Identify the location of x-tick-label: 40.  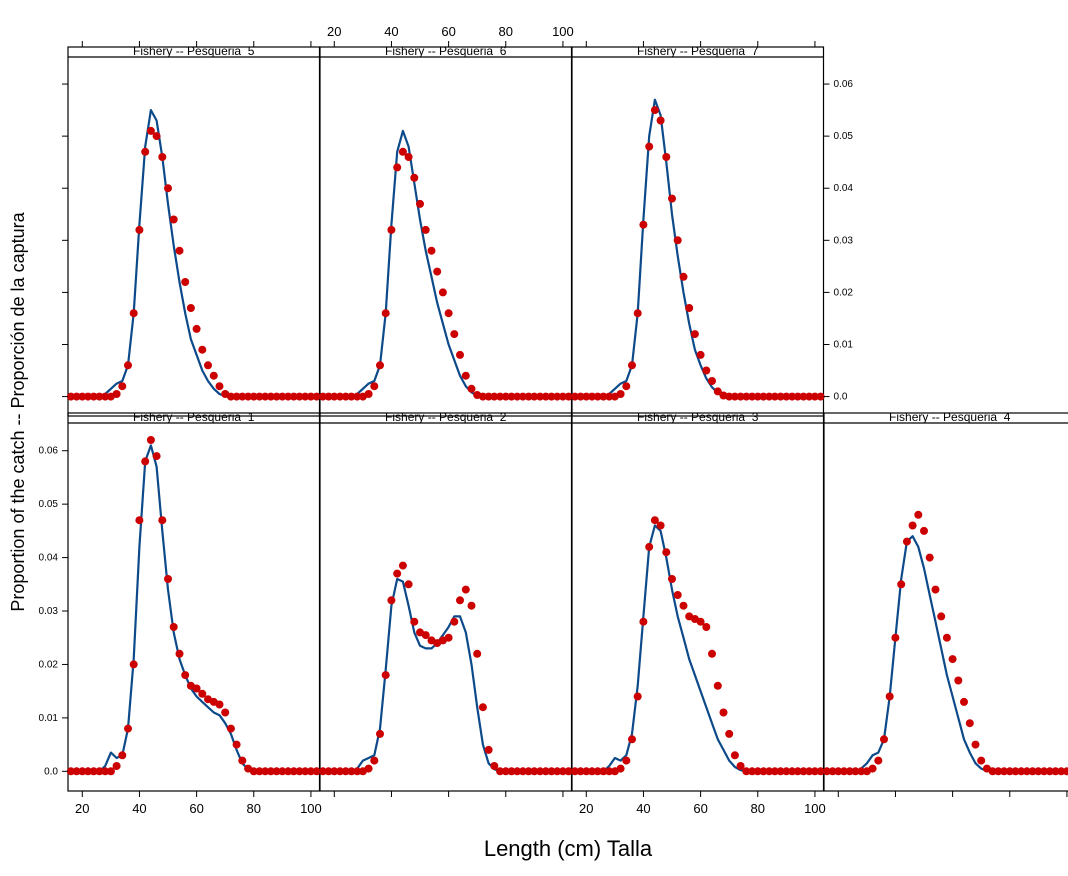
(643, 808).